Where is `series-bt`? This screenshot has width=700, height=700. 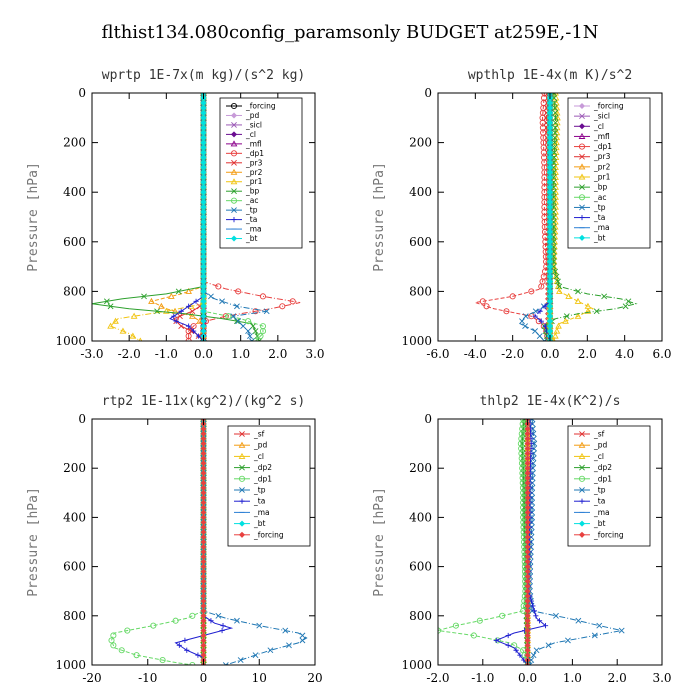 series-bt is located at coordinates (203, 217).